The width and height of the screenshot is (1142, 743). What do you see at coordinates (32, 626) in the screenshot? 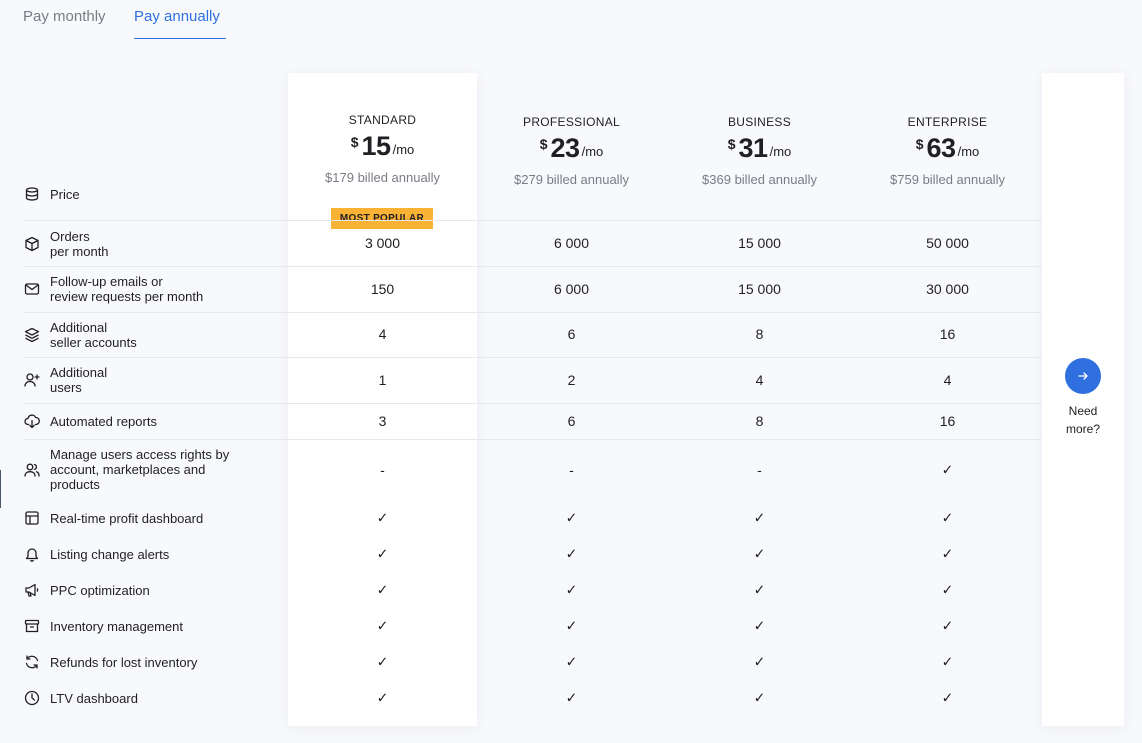
I see `archive-icon` at bounding box center [32, 626].